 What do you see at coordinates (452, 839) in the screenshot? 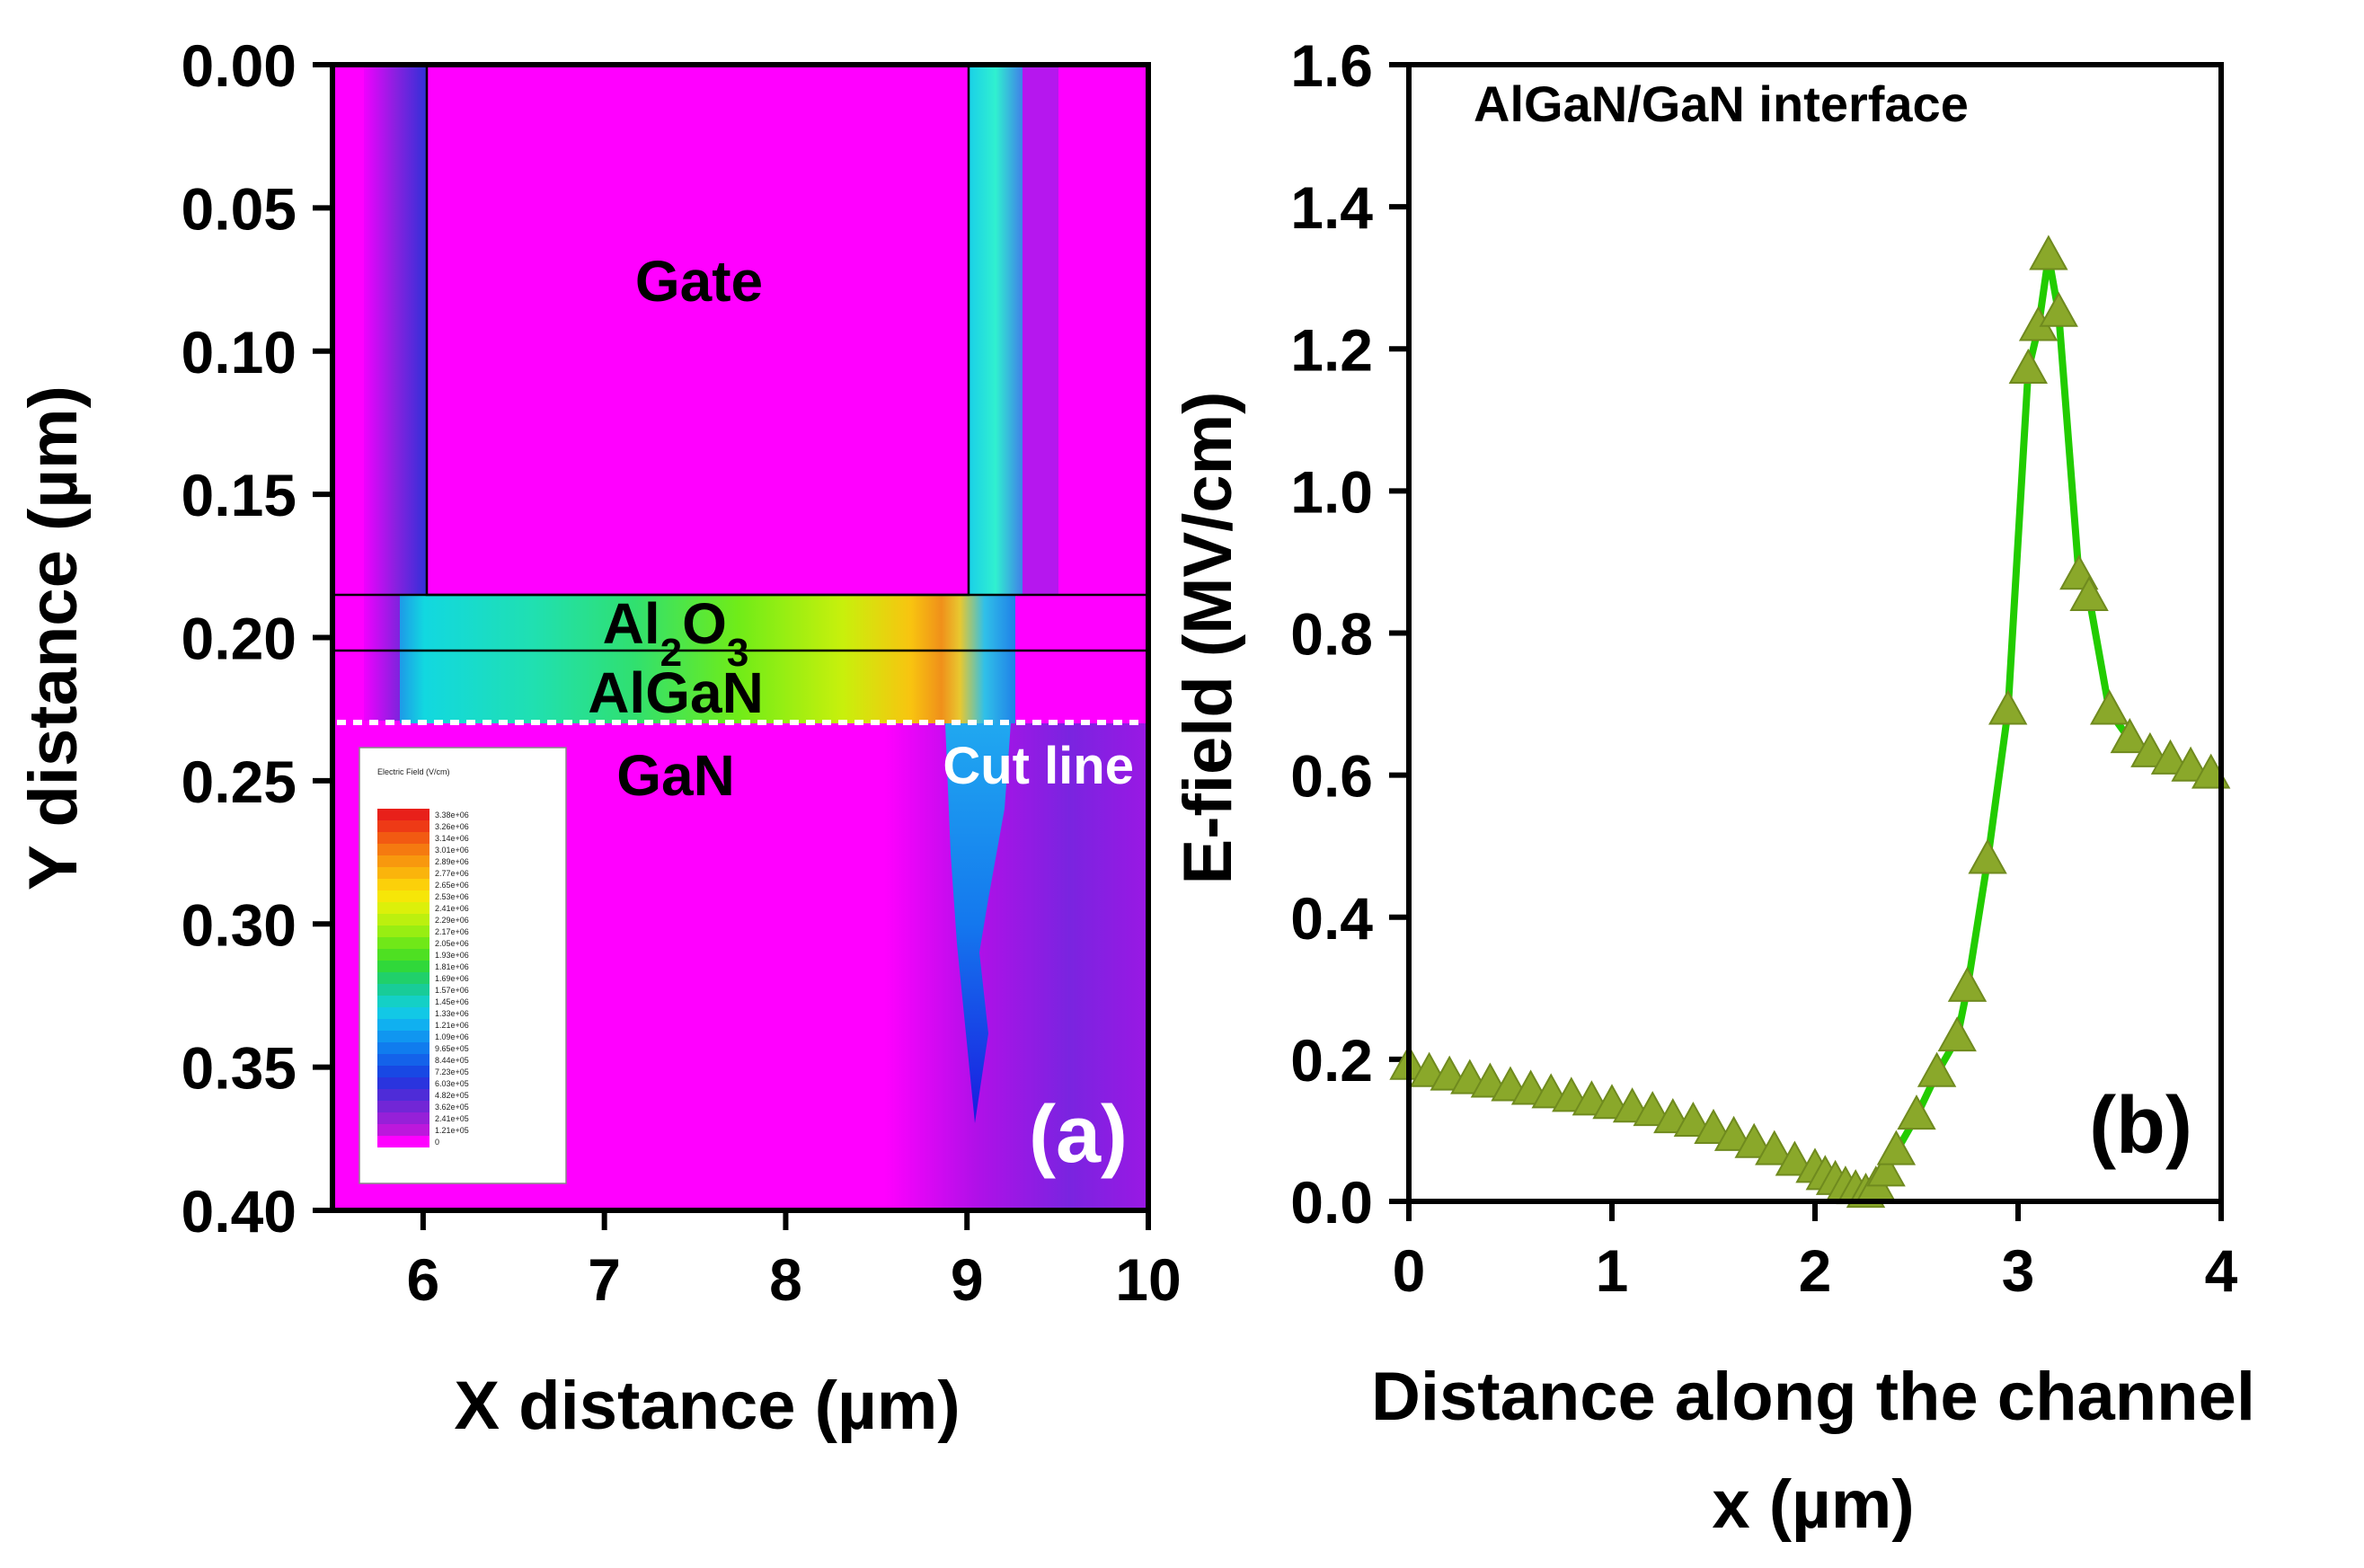
I see `legend-level-label: 3.14e+06` at bounding box center [452, 839].